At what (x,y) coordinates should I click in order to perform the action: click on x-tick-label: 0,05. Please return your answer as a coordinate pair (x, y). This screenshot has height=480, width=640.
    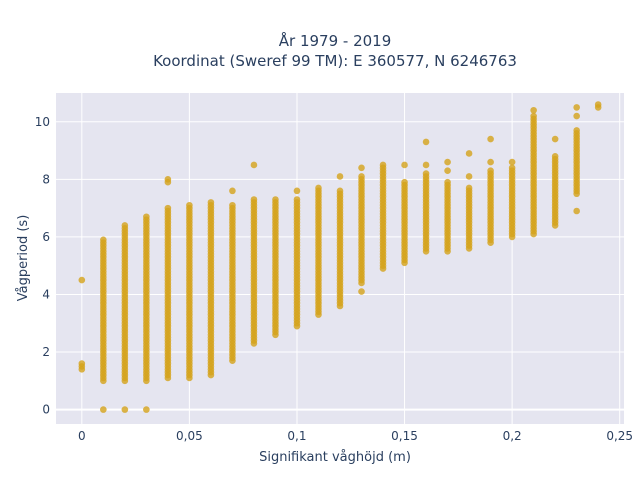
    Looking at the image, I should click on (189, 436).